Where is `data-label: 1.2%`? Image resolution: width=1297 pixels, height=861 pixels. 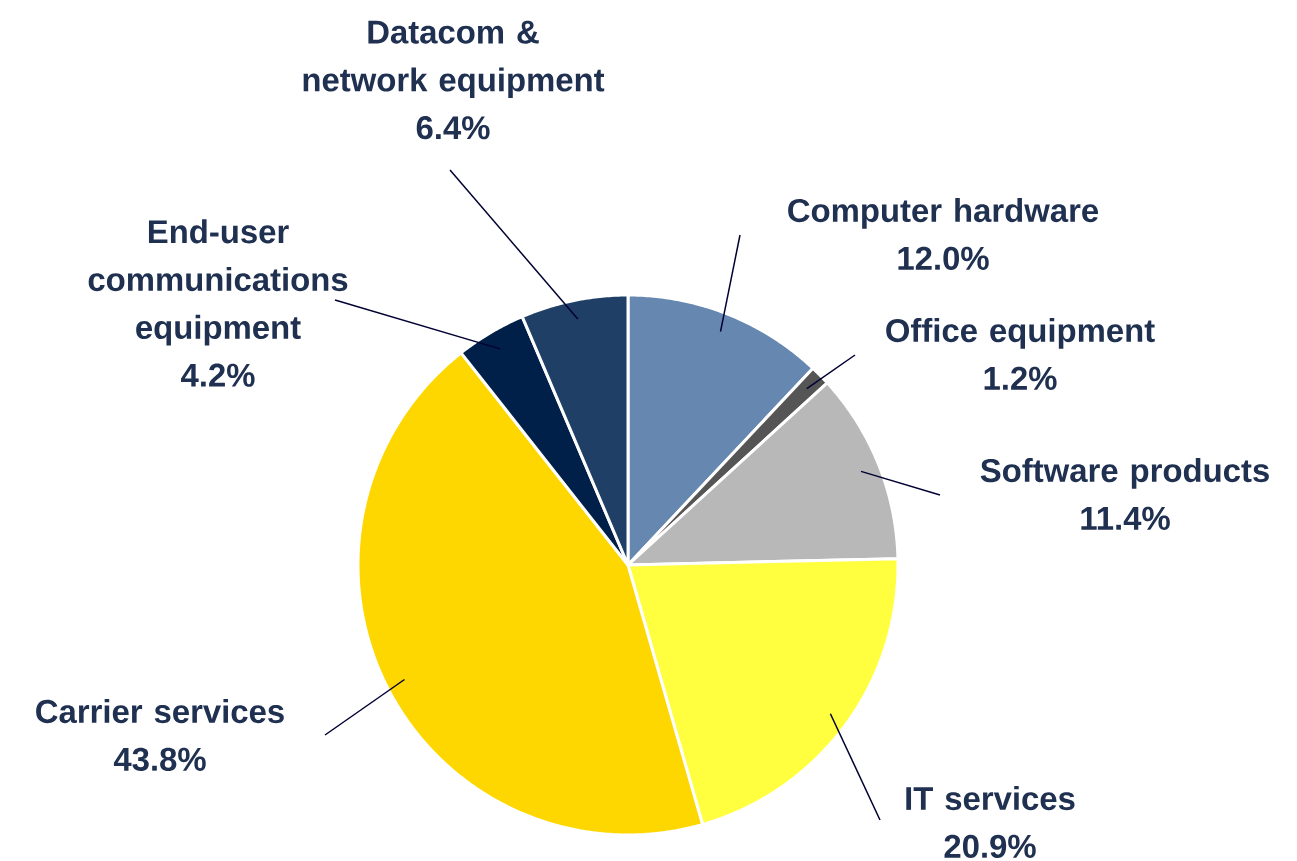
data-label: 1.2% is located at coordinates (1020, 378).